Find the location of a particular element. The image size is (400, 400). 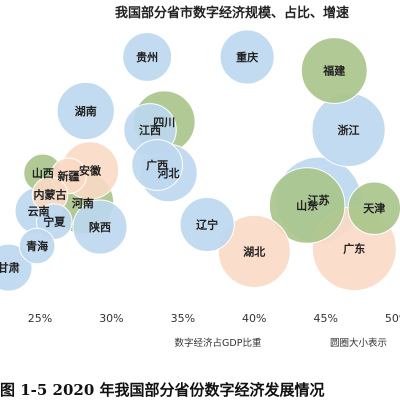

point-label: 甘肃 is located at coordinates (10, 268).